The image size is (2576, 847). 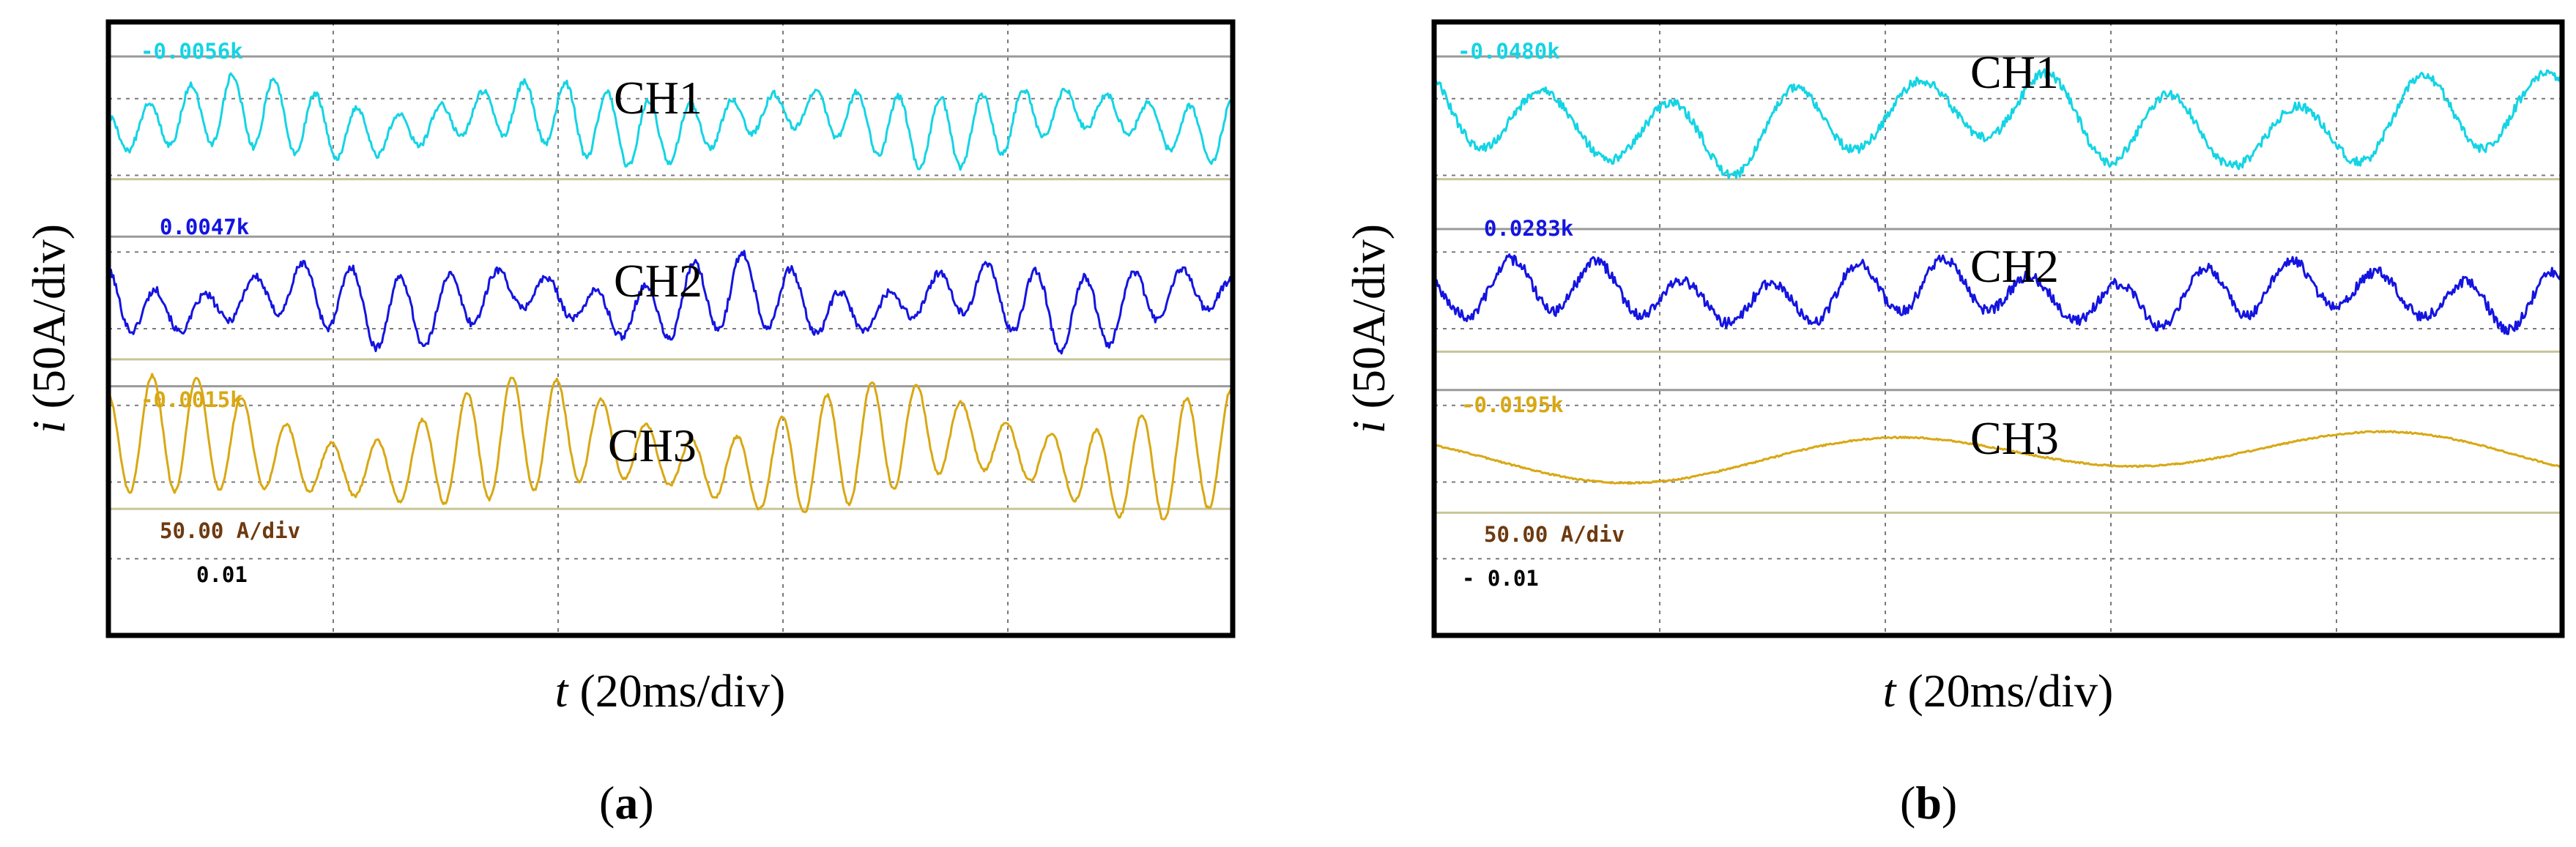 I want to click on panel-letter: a, so click(x=626, y=803).